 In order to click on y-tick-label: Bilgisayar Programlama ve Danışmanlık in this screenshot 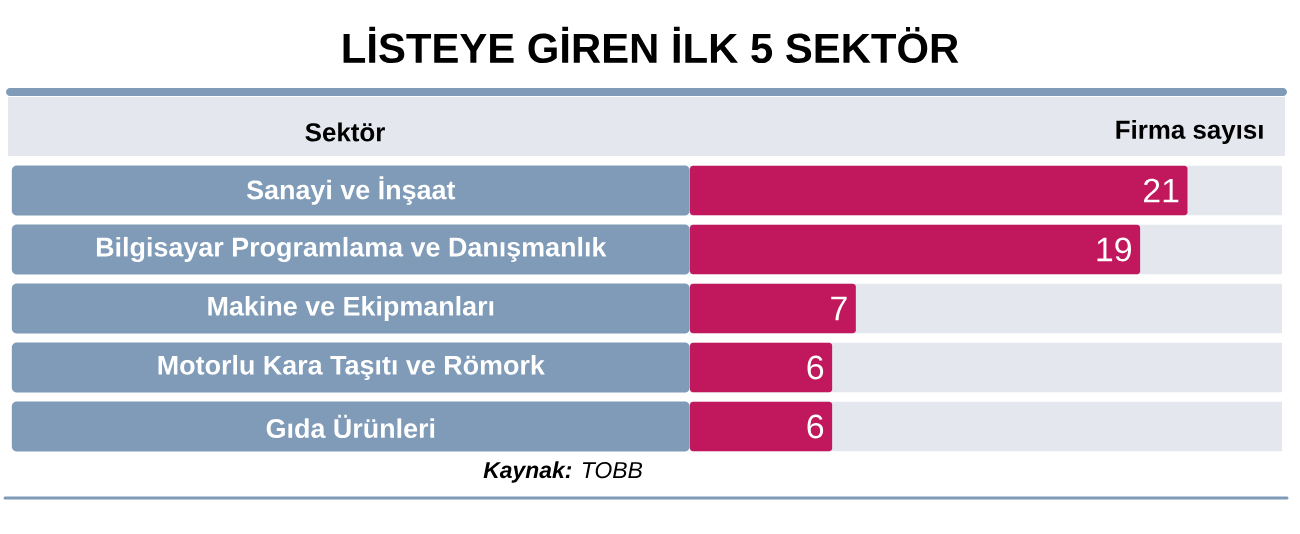, I will do `click(351, 249)`.